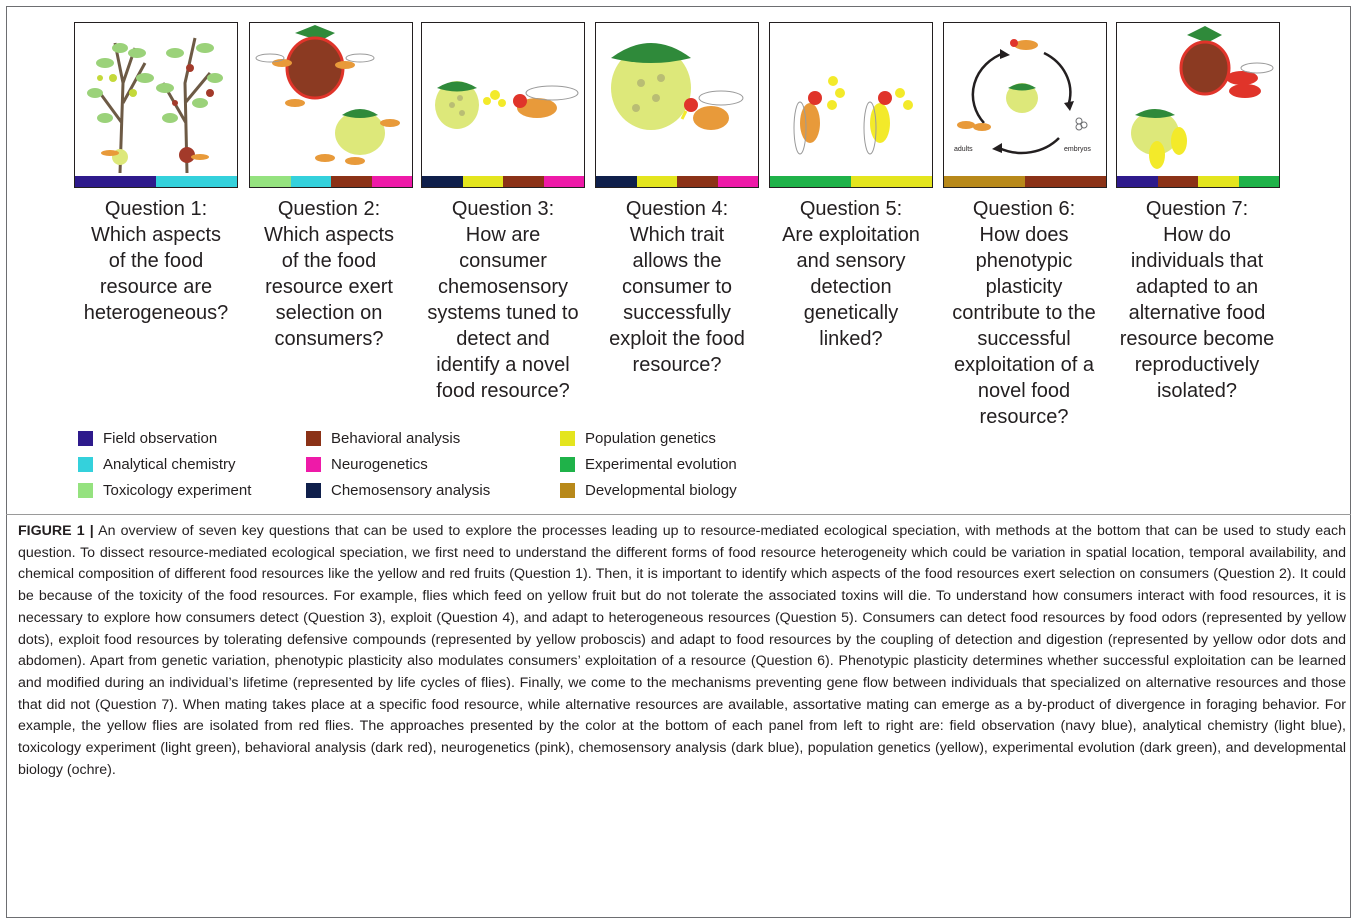  I want to click on fruits-flies-icon, so click(327, 95).